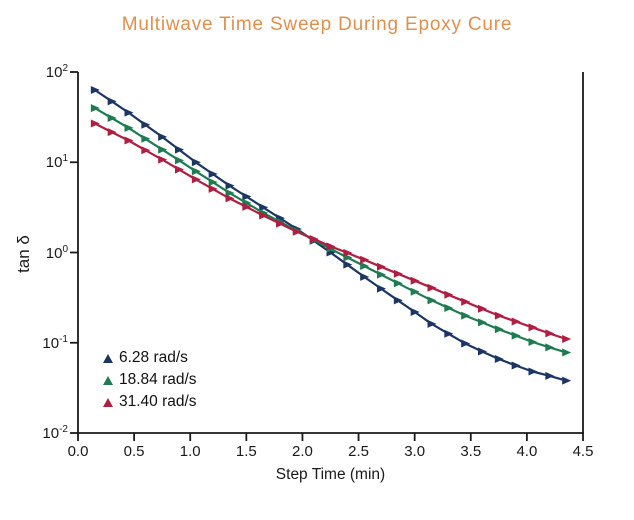 The height and width of the screenshot is (520, 634). Describe the element at coordinates (56, 162) in the screenshot. I see `y-tick-label: 10¹` at that location.